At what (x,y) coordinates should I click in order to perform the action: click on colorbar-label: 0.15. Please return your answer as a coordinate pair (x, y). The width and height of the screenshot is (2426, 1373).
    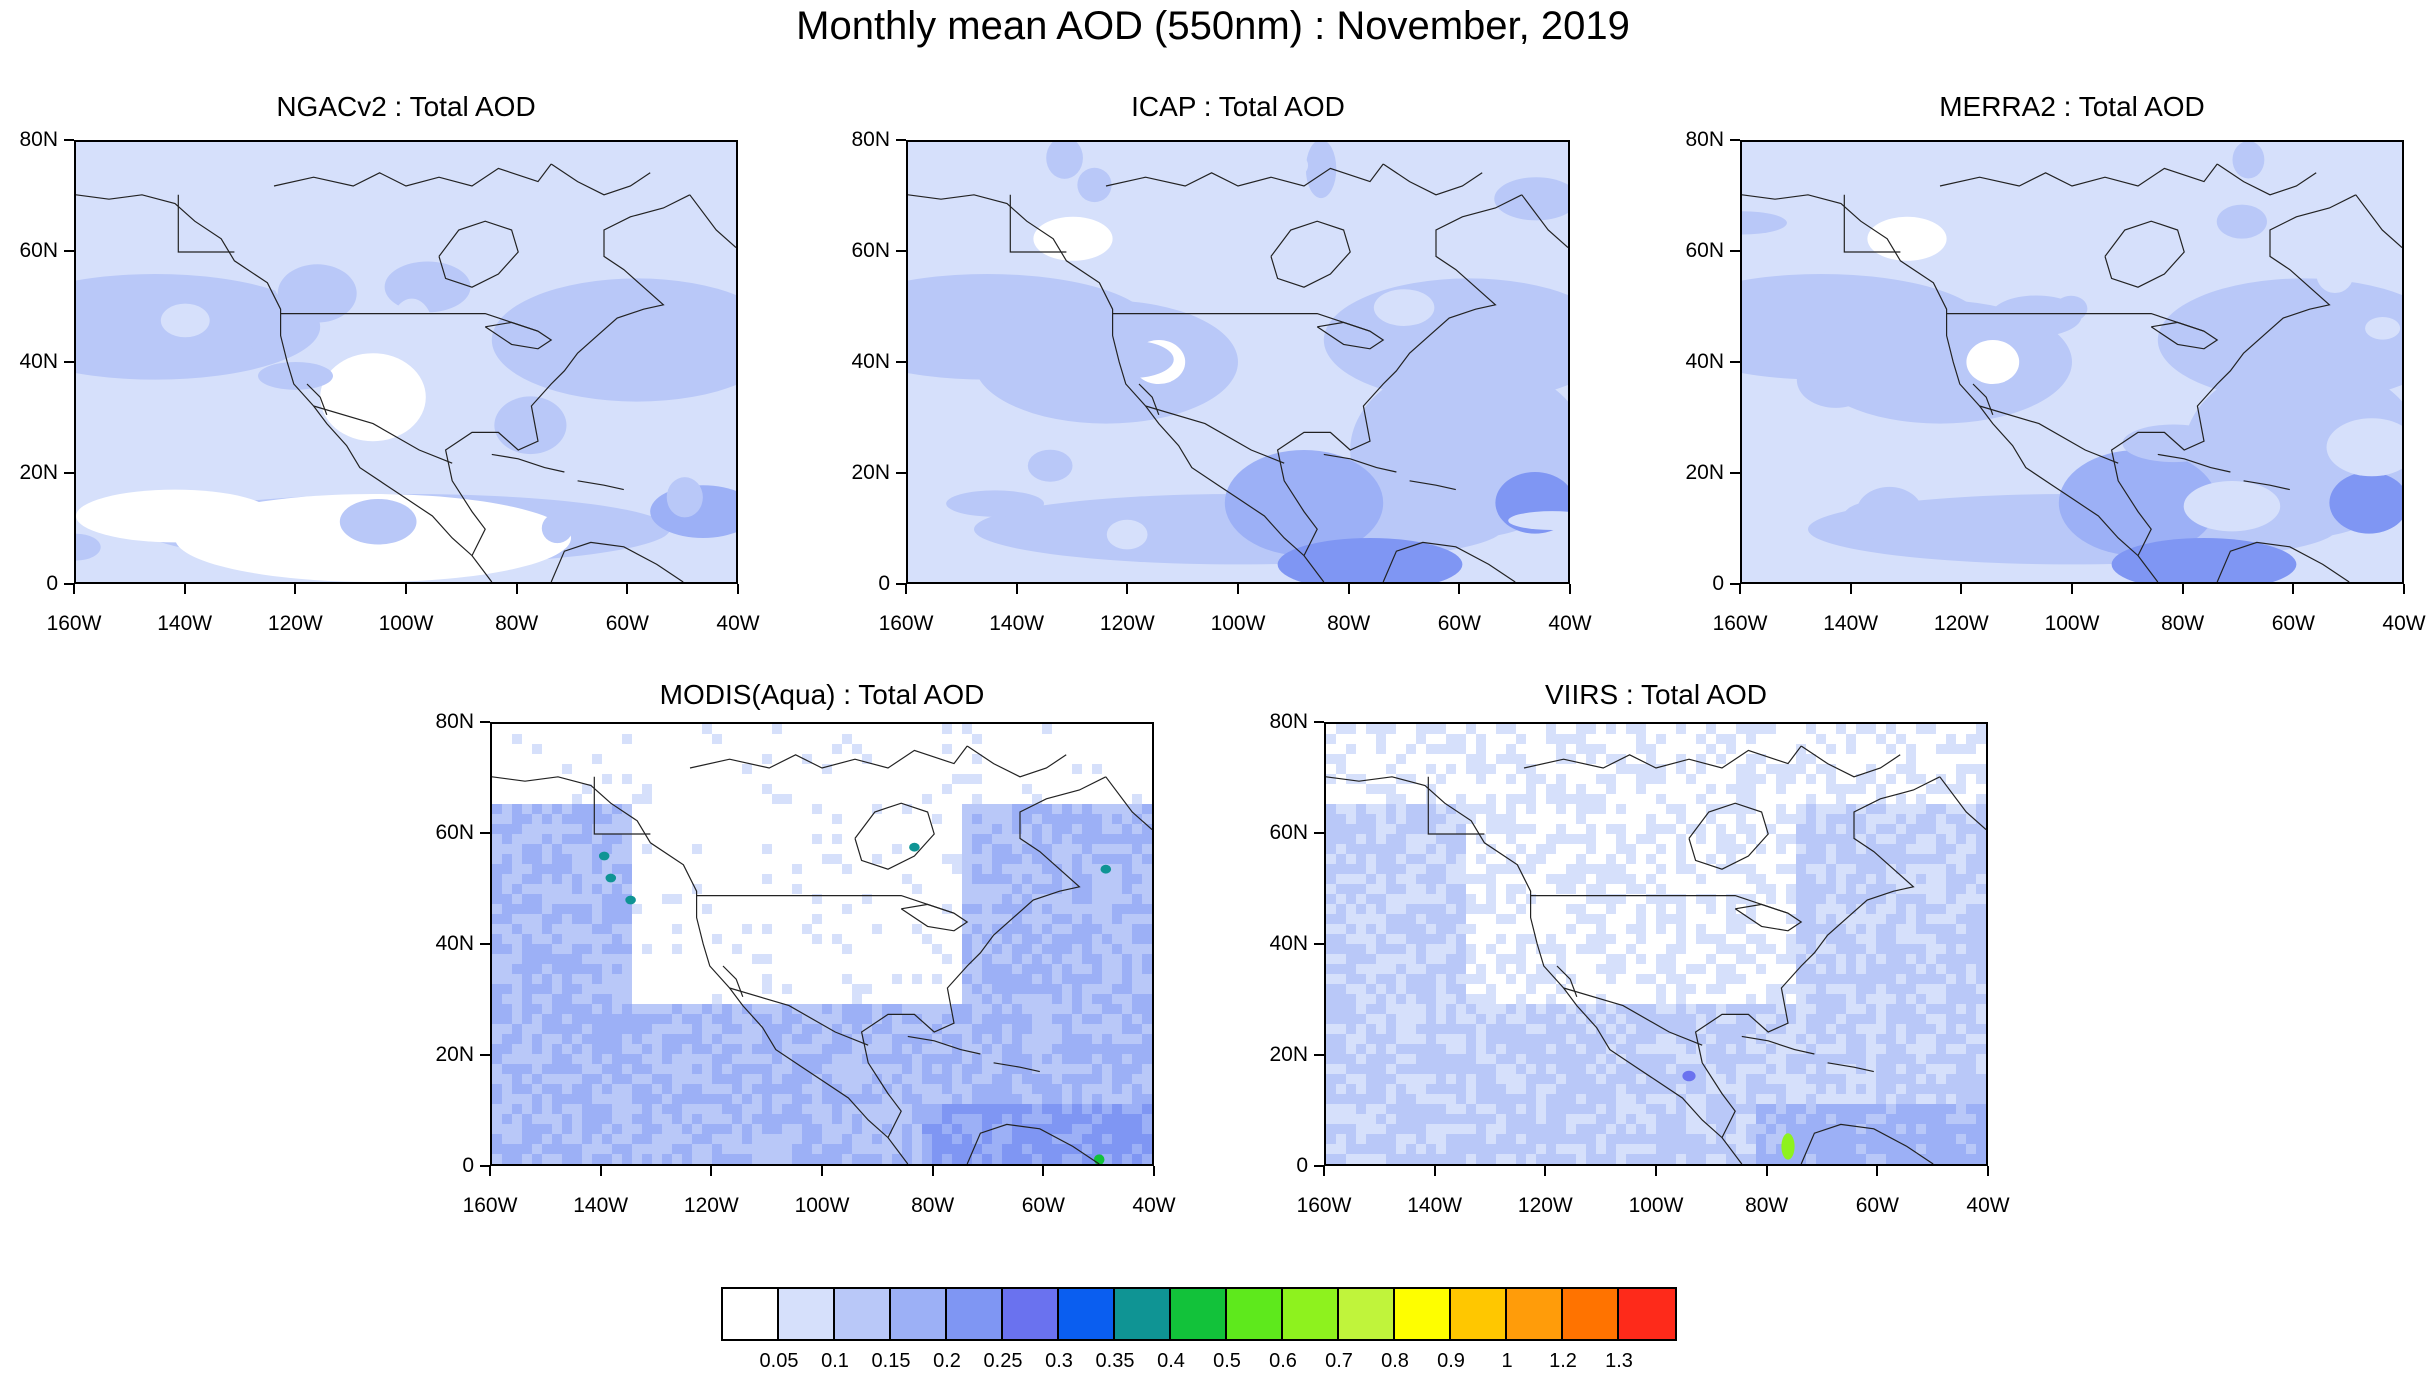
    Looking at the image, I should click on (891, 1361).